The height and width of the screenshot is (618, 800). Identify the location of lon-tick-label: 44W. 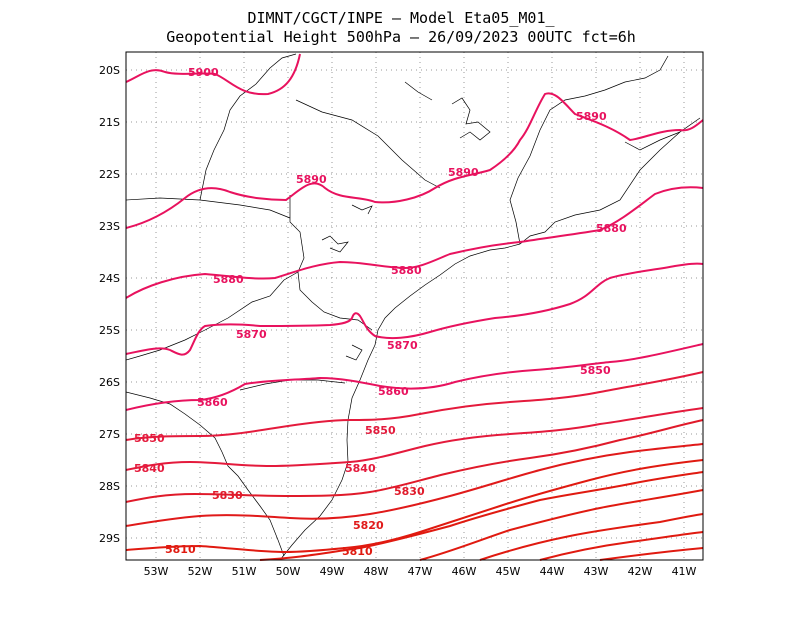
(552, 571).